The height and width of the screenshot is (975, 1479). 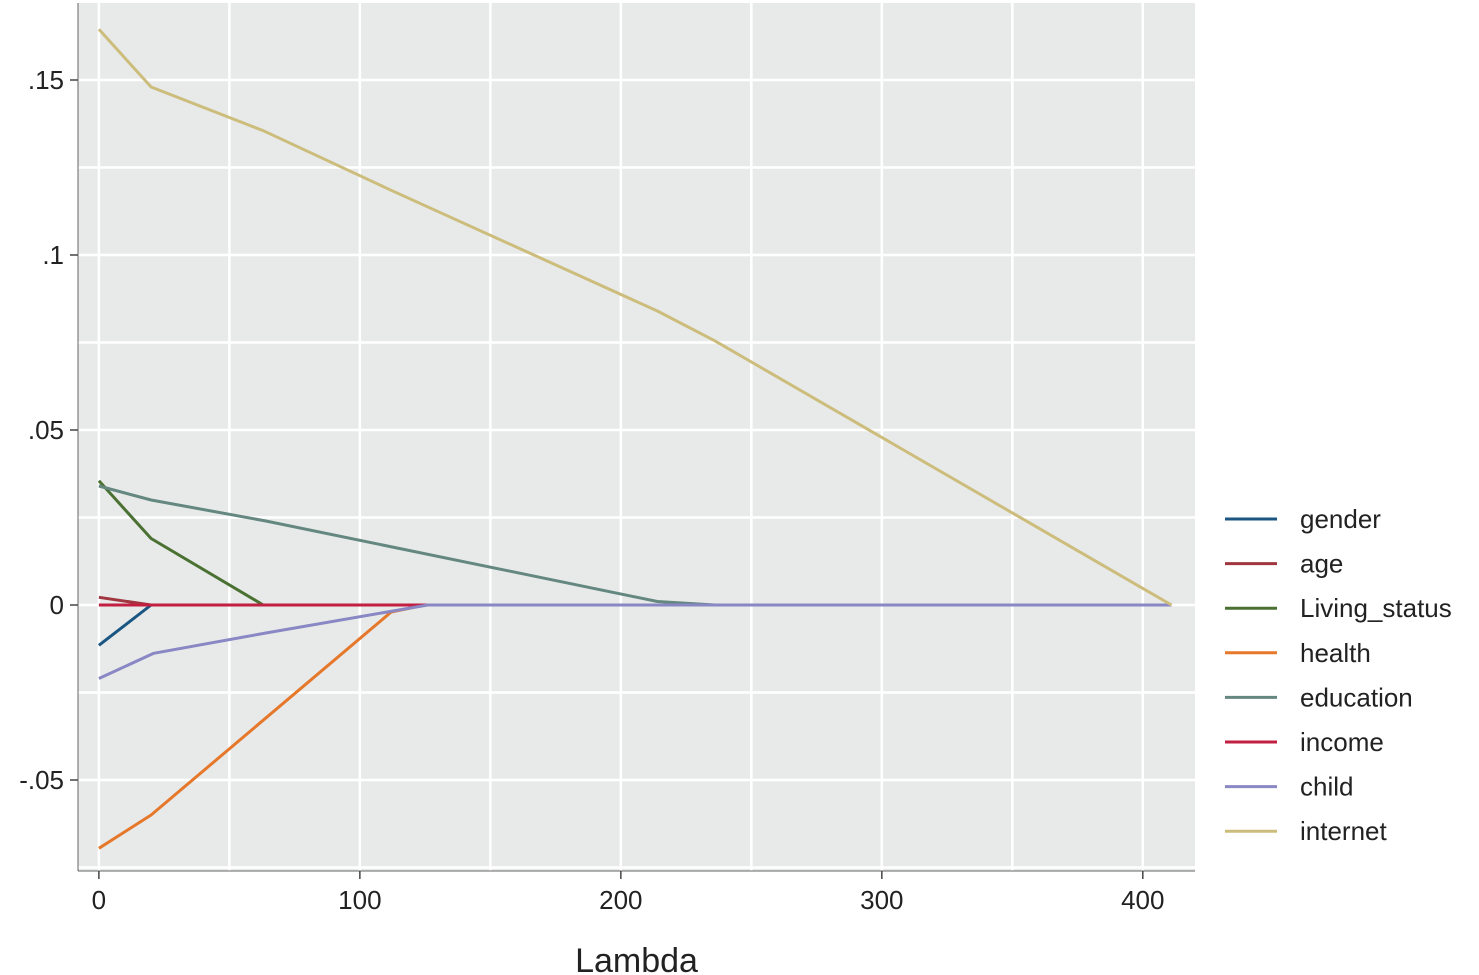 What do you see at coordinates (1326, 787) in the screenshot?
I see `legend-label: child` at bounding box center [1326, 787].